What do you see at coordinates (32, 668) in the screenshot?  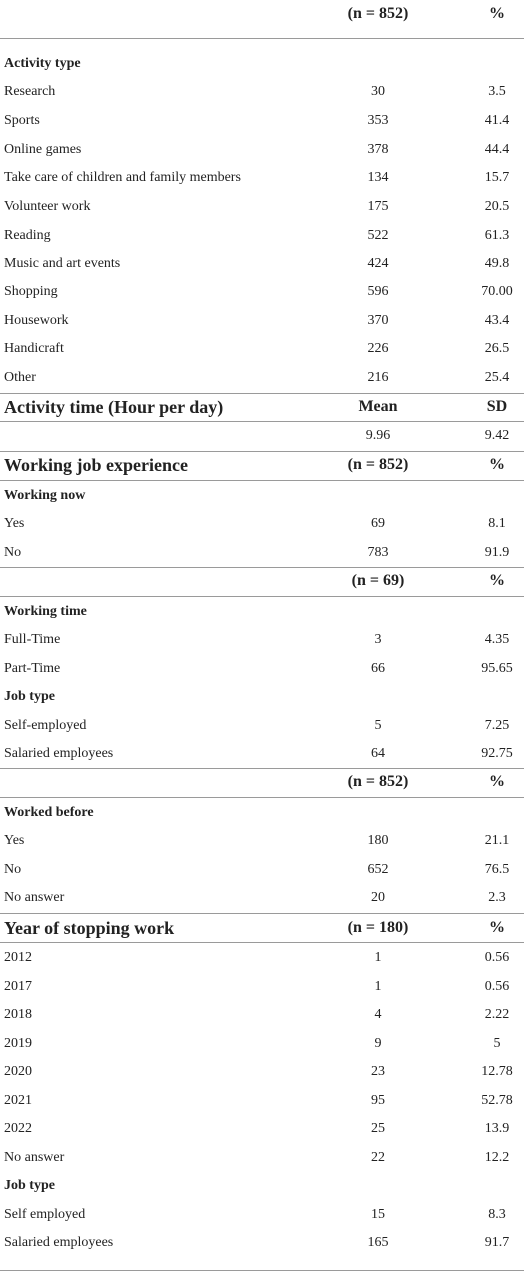 I see `cell: Part-Time` at bounding box center [32, 668].